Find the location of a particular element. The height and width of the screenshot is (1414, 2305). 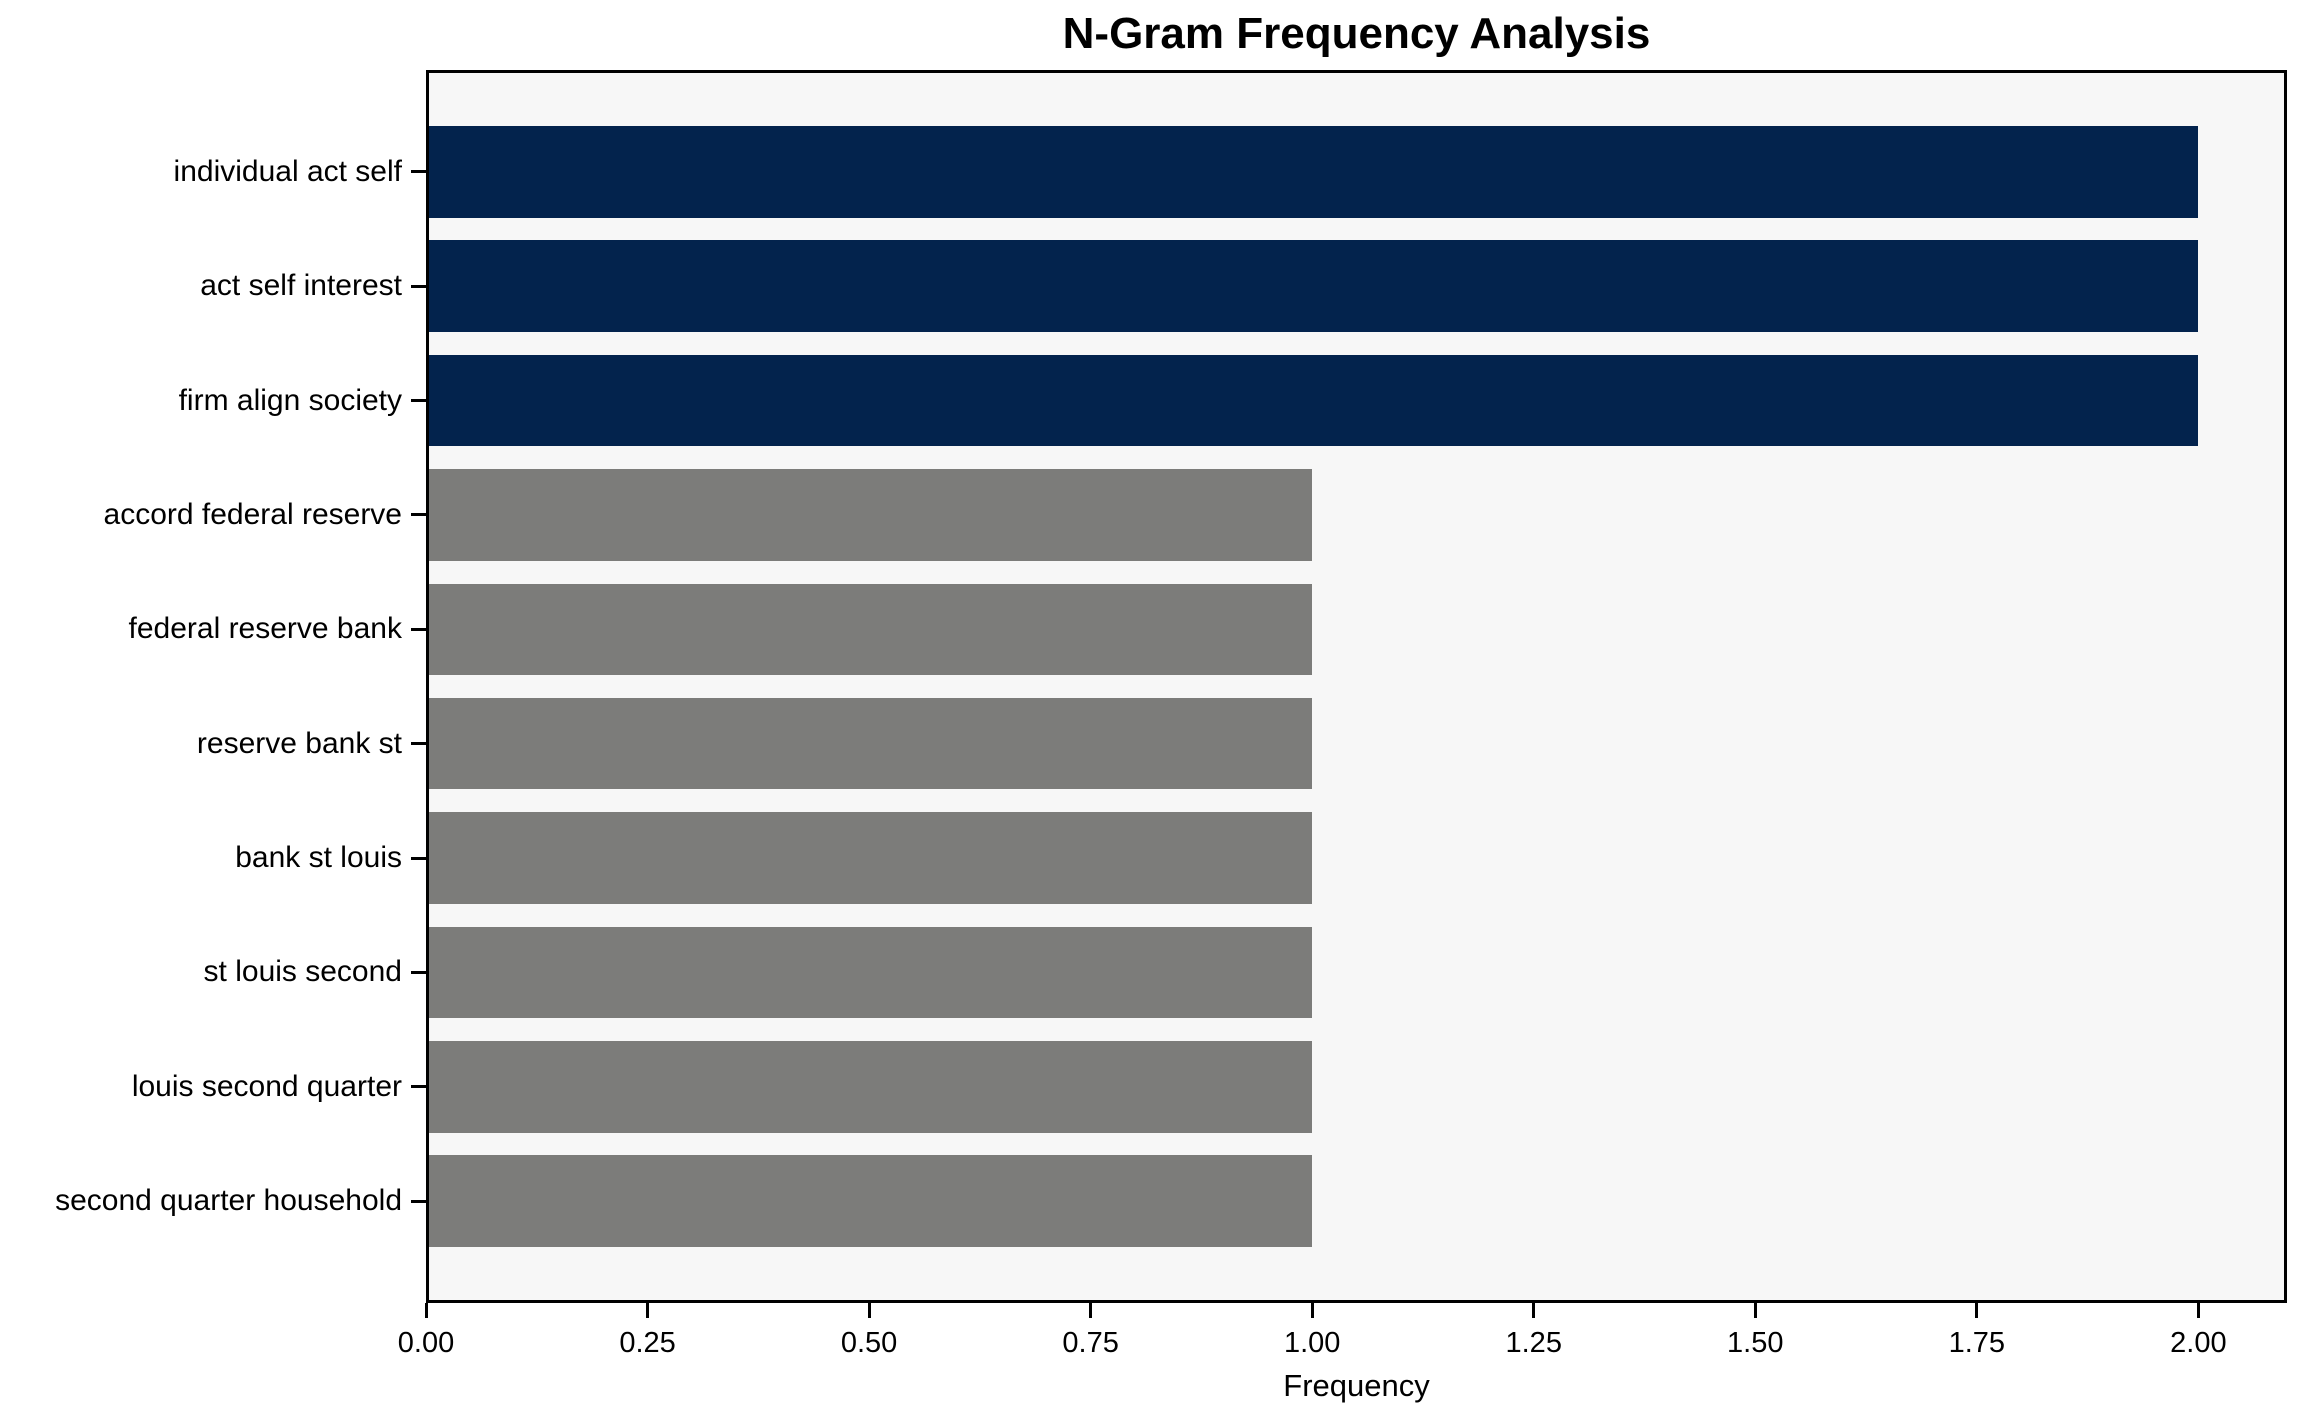

bar-st-louis-second is located at coordinates (871, 972).